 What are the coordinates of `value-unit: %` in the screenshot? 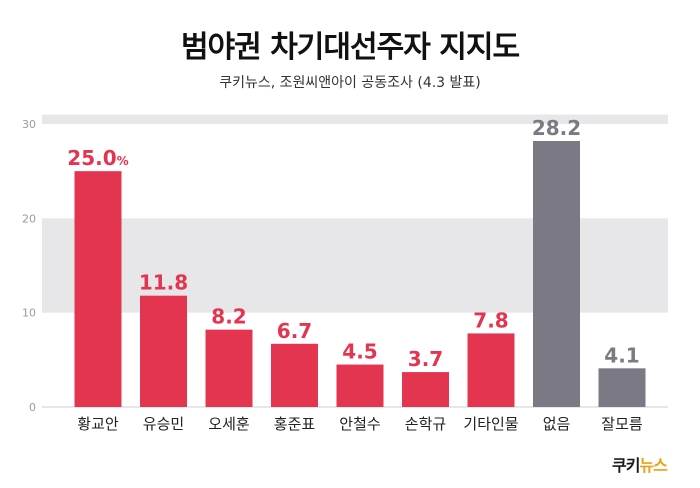 It's located at (123, 161).